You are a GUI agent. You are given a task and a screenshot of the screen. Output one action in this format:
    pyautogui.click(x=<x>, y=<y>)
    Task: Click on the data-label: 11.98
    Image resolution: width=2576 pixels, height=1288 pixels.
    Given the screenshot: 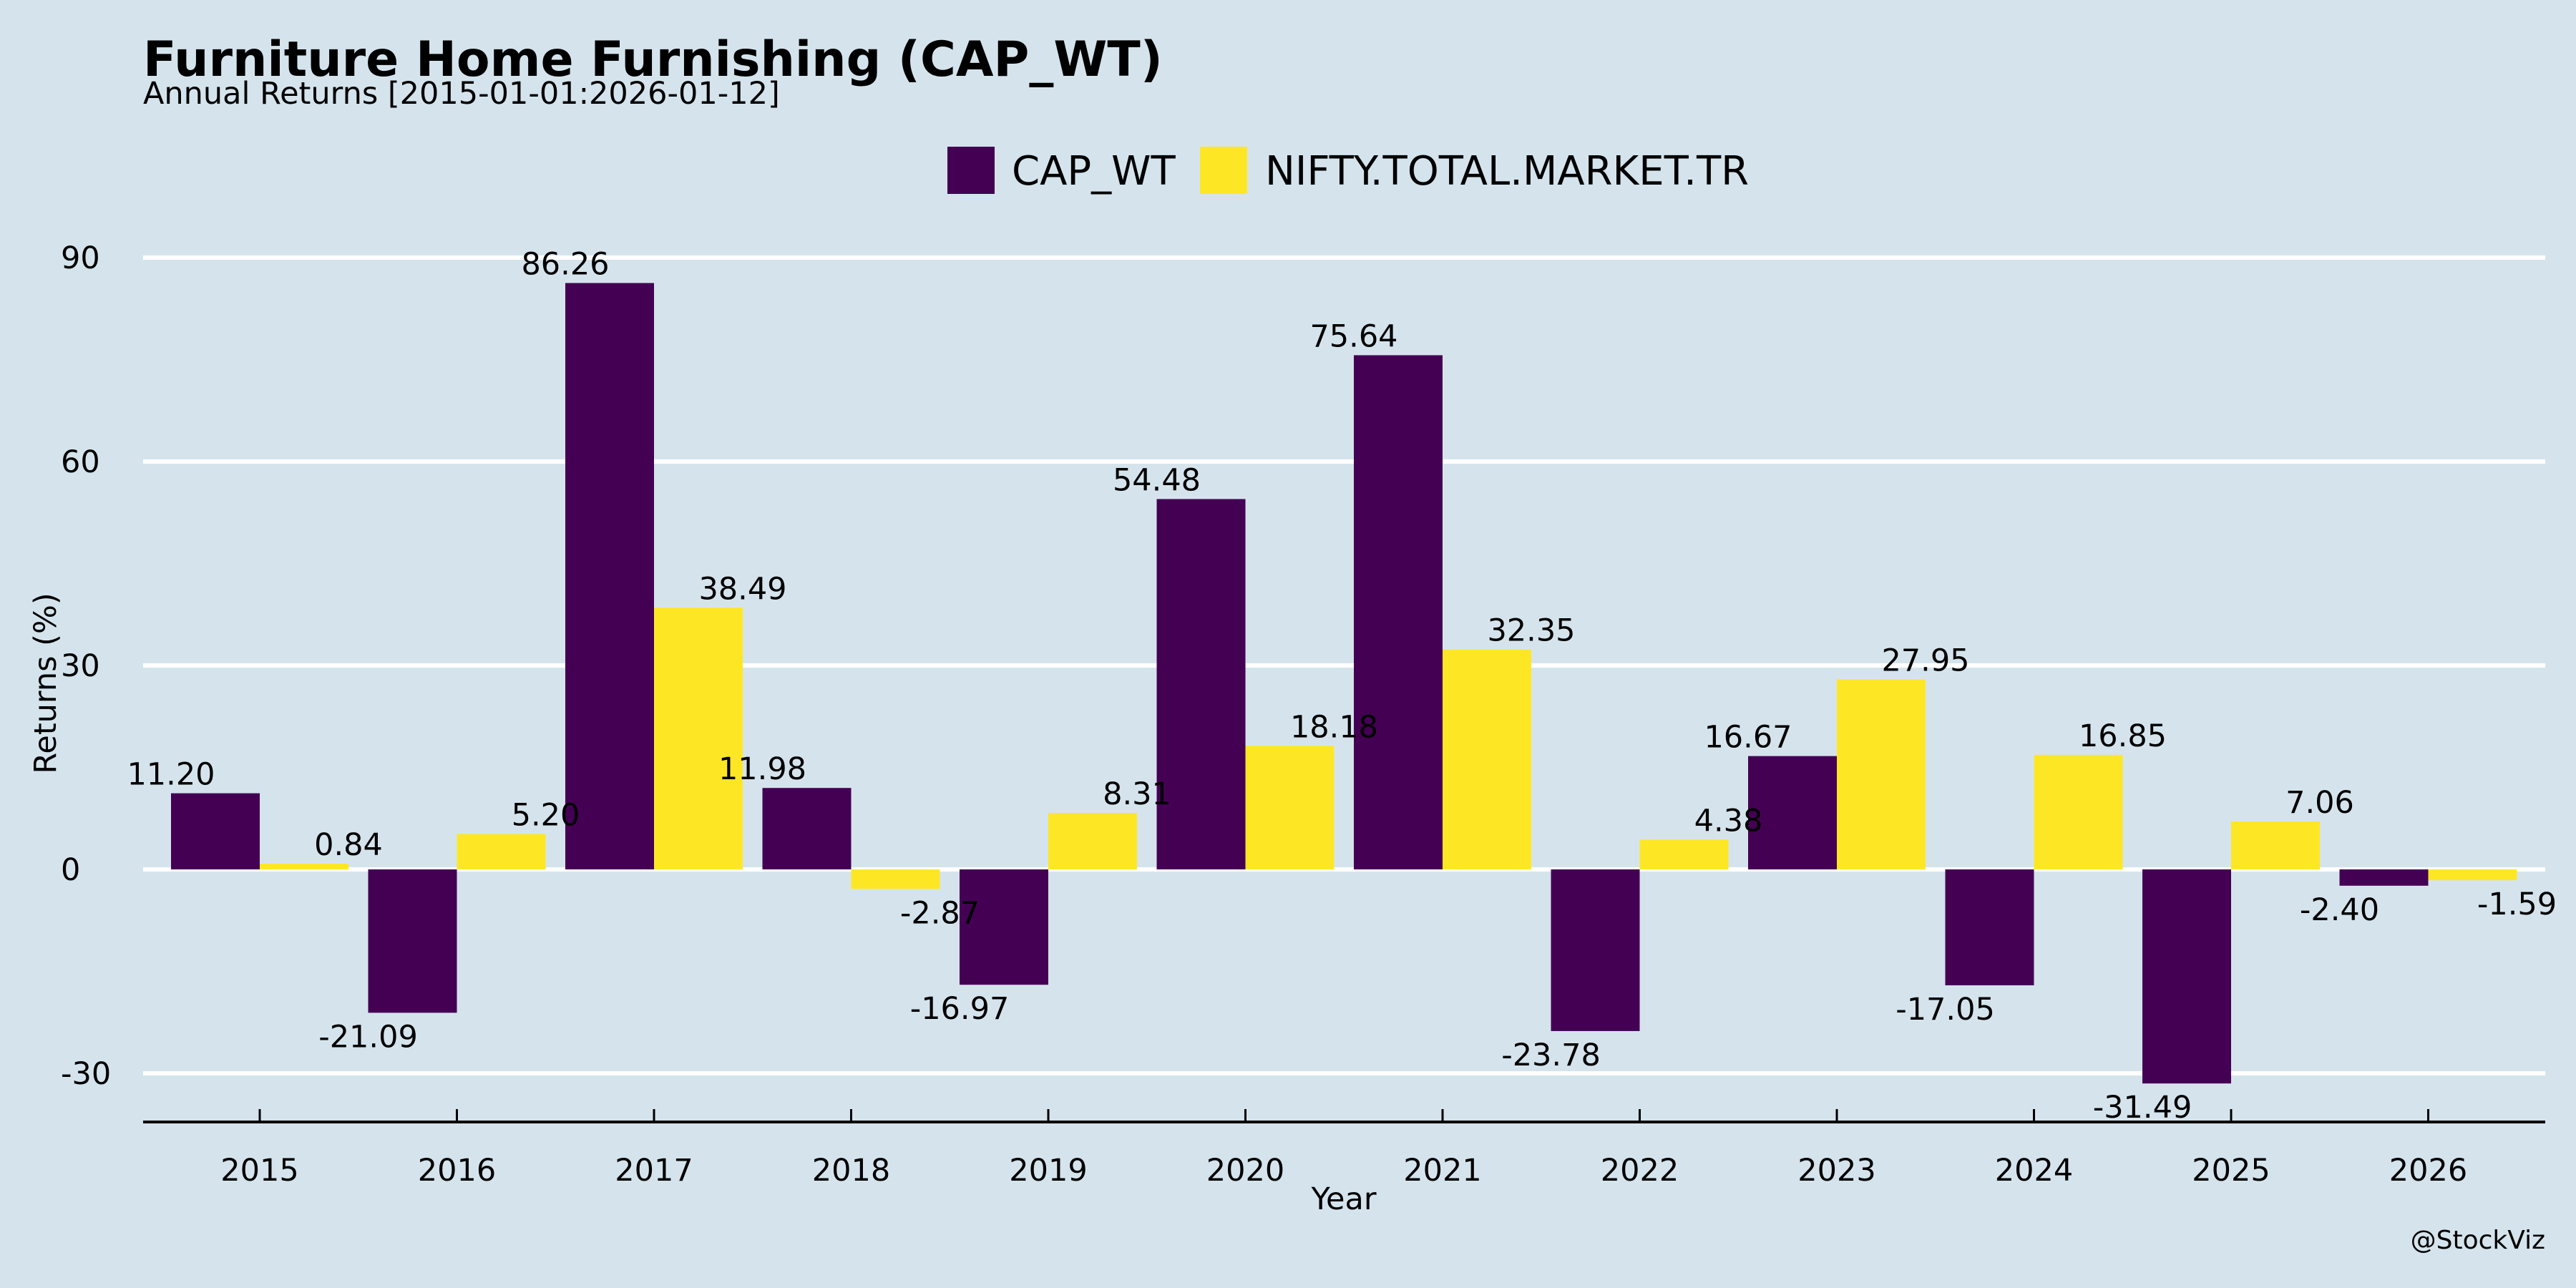 What is the action you would take?
    pyautogui.click(x=762, y=769)
    